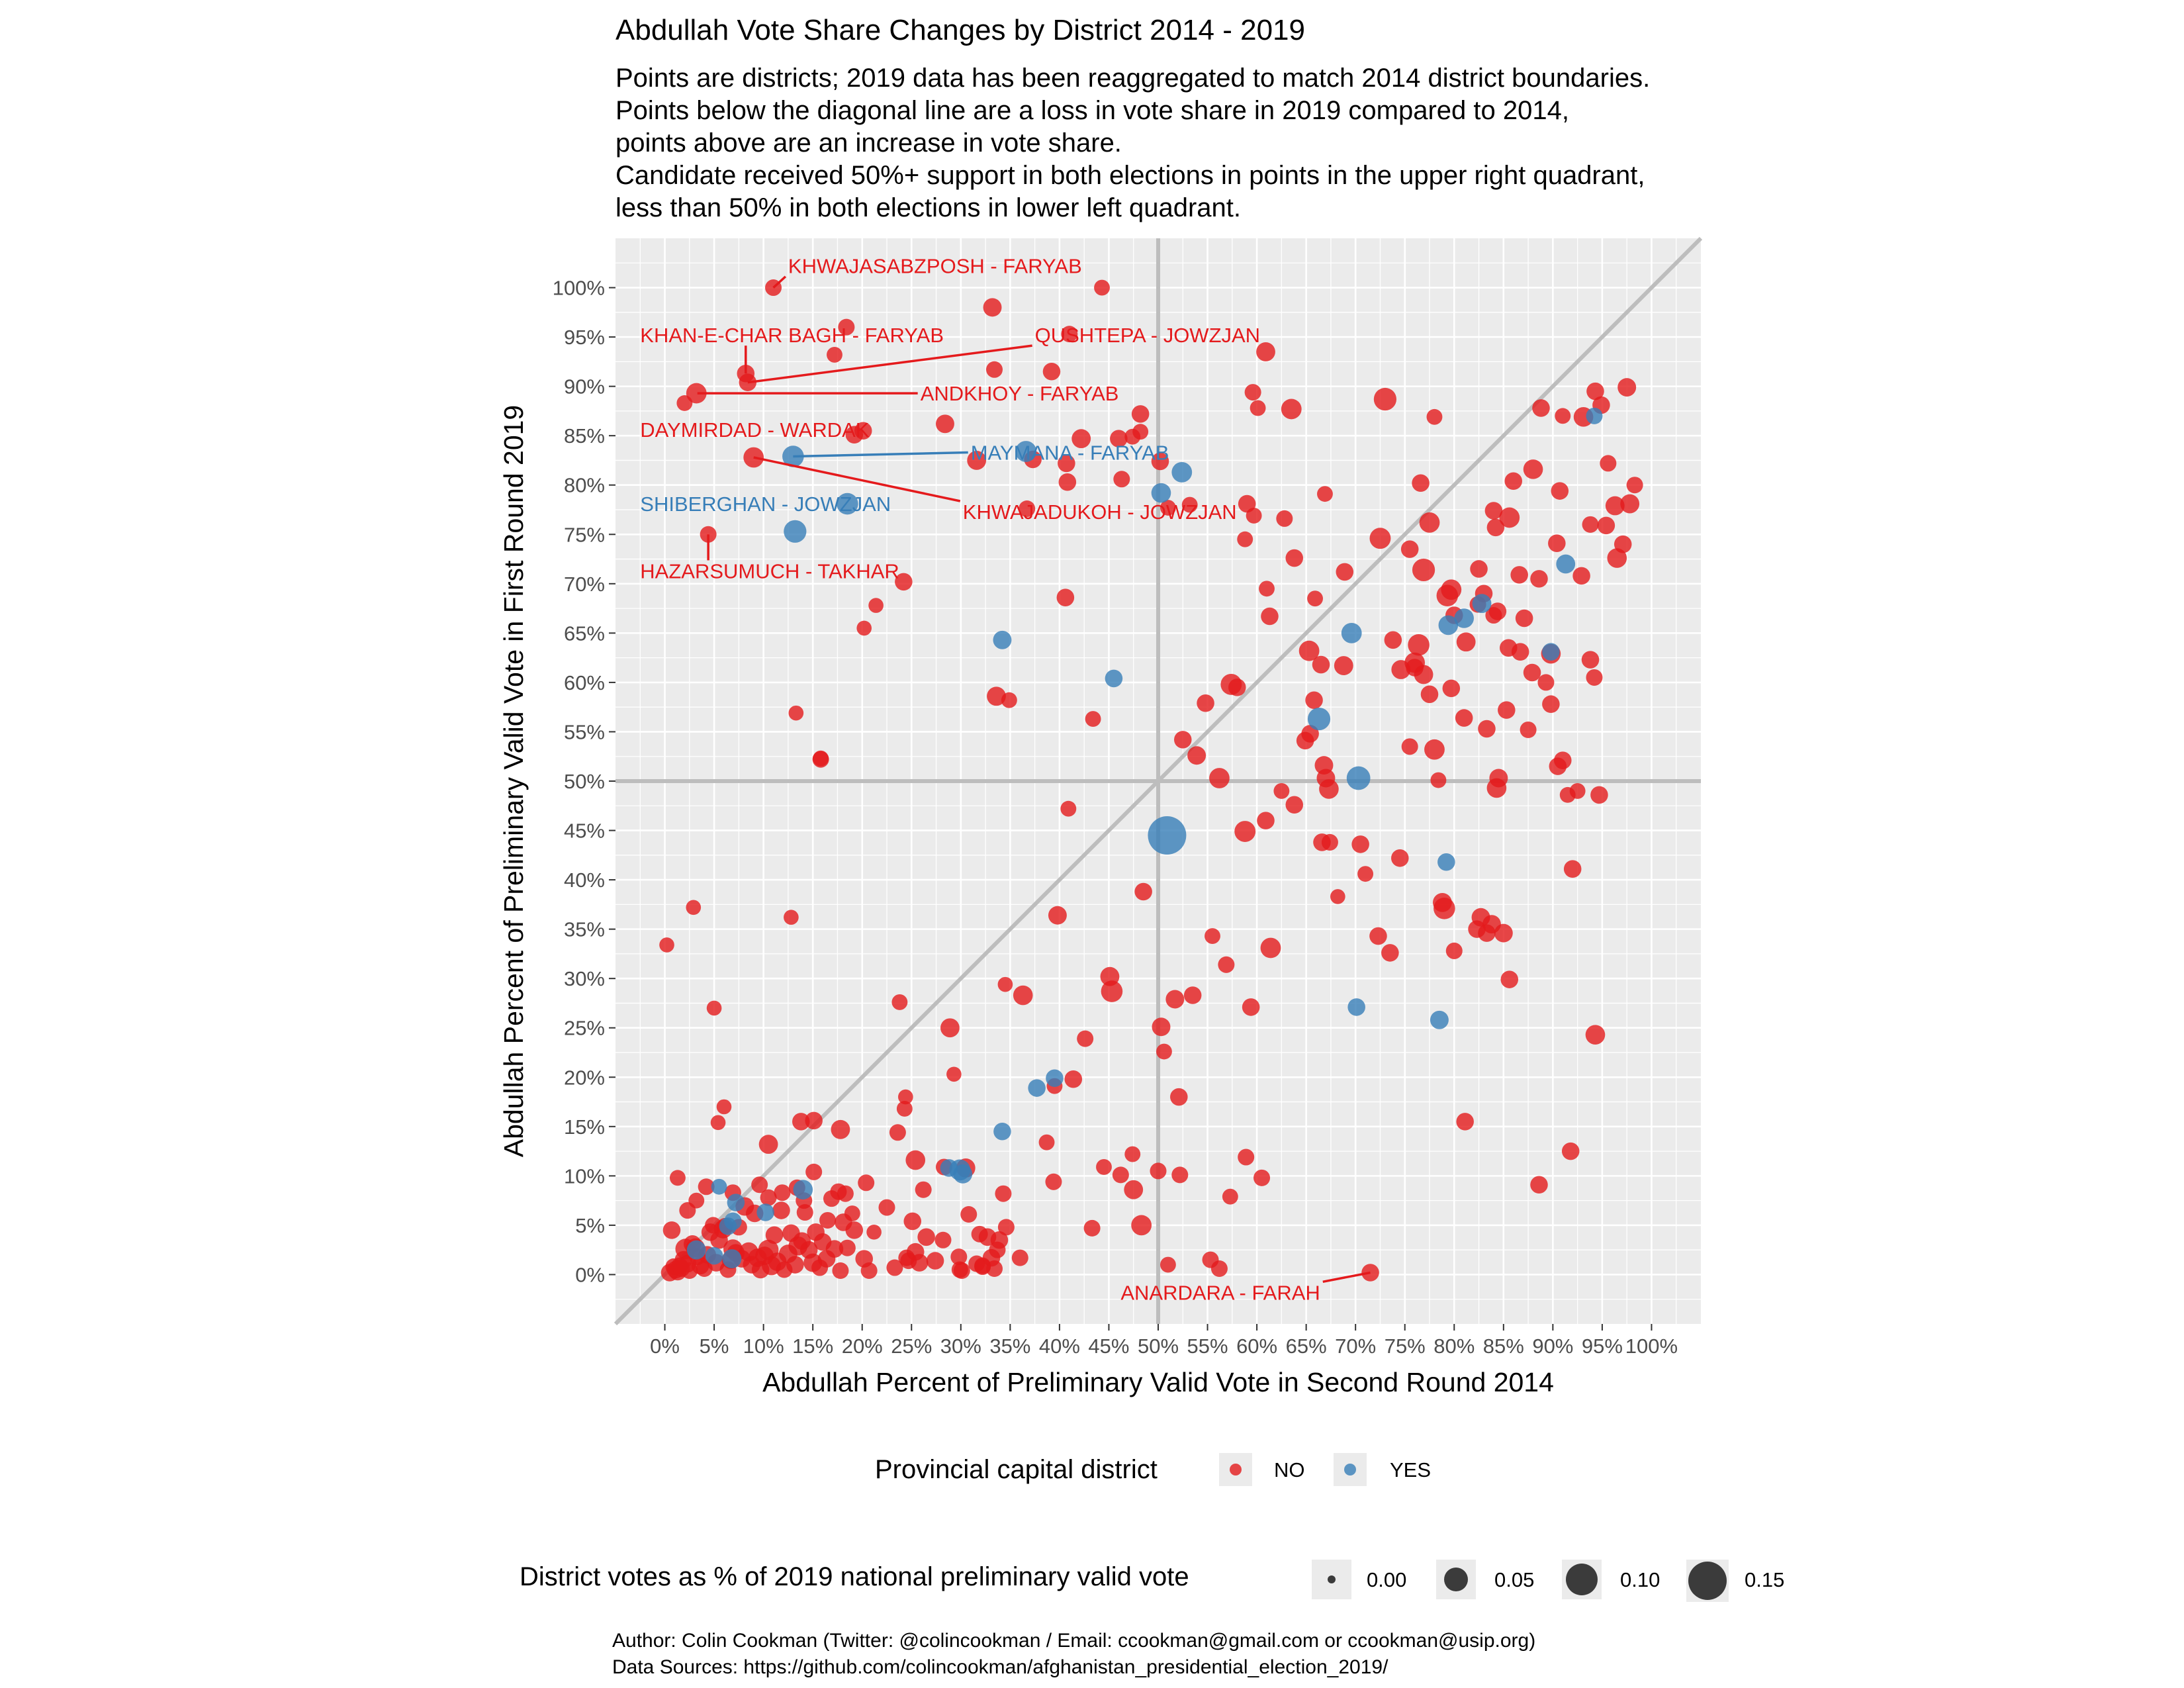 The width and height of the screenshot is (2184, 1688). I want to click on x-tick-label: 75%, so click(1405, 1346).